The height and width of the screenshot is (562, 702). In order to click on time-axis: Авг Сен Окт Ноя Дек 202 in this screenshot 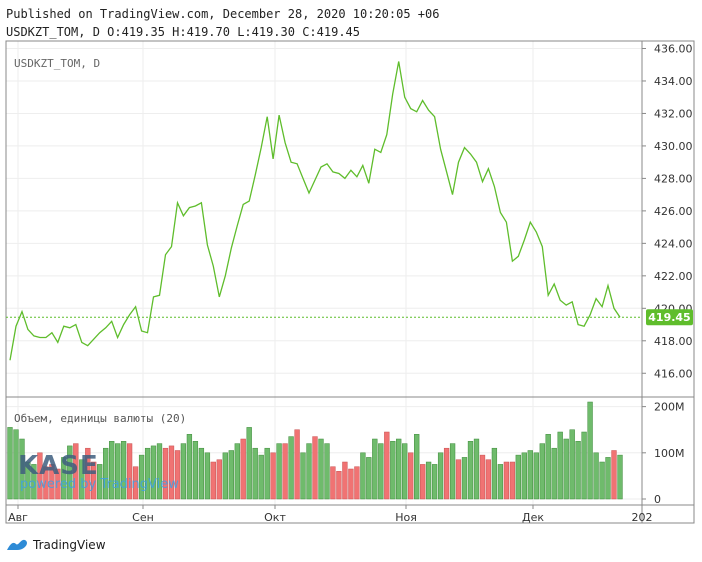, I will do `click(330, 514)`.